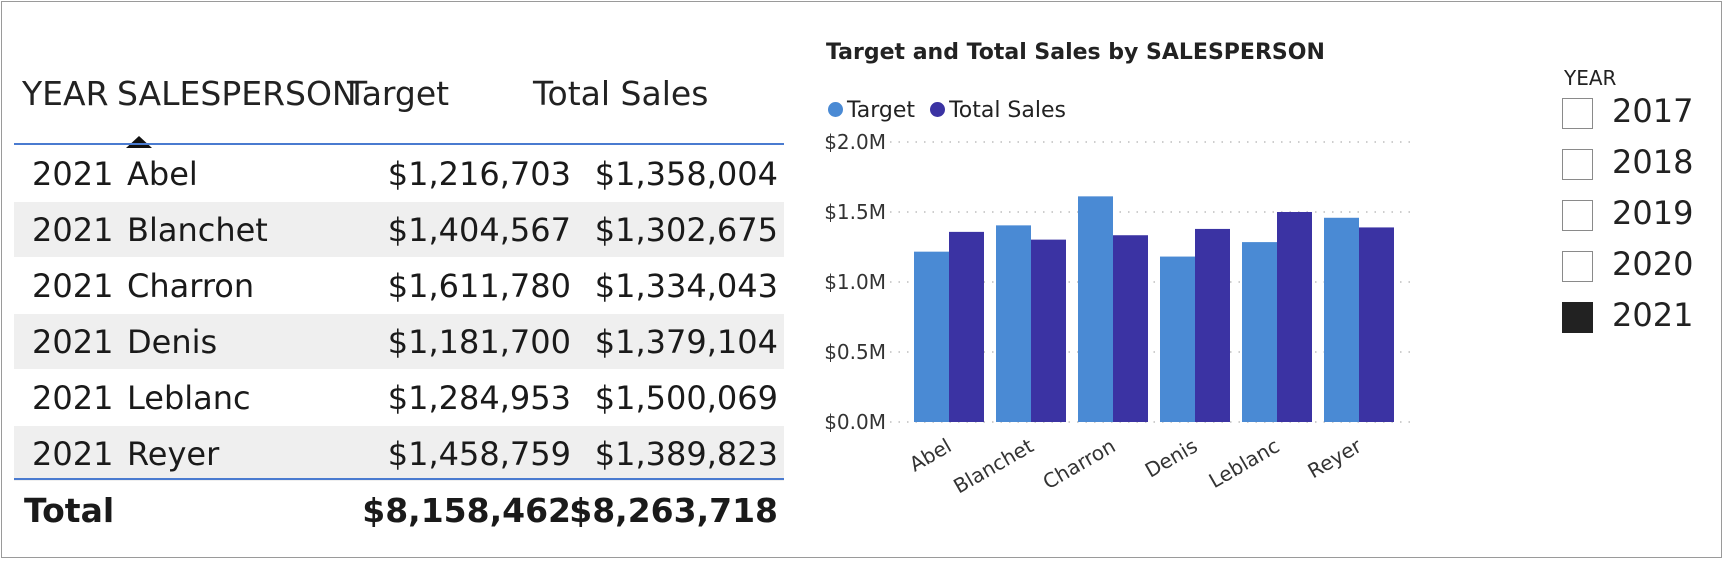 This screenshot has width=1725, height=561. I want to click on x-tick-label: Blanchet, so click(993, 465).